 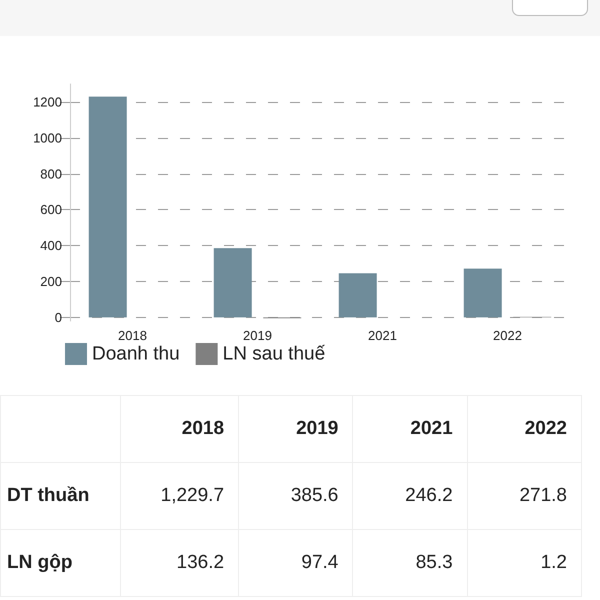 What do you see at coordinates (507, 335) in the screenshot?
I see `x-tick-label: 2022` at bounding box center [507, 335].